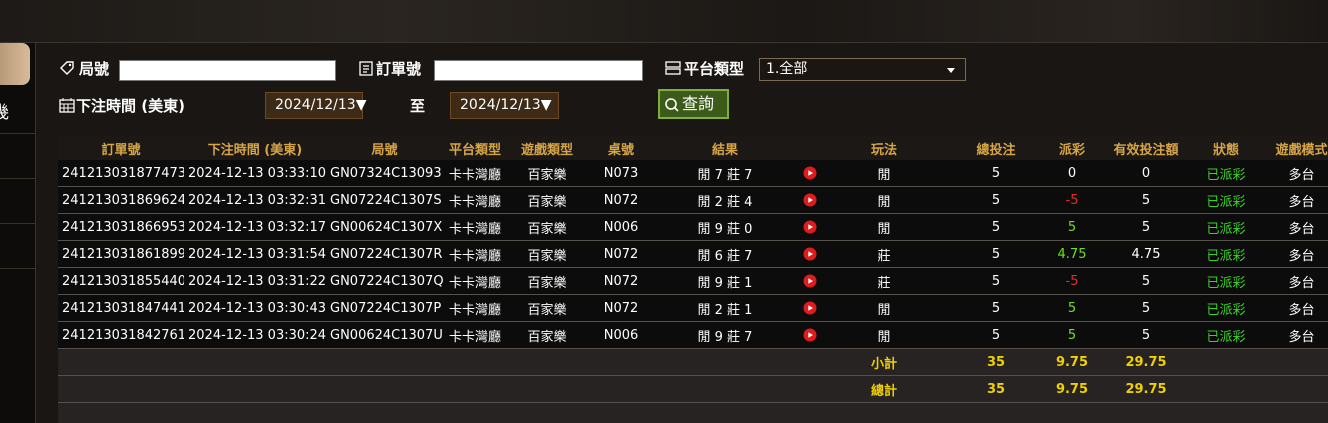 The height and width of the screenshot is (423, 1328). I want to click on cell: 241213031842761, so click(121, 335).